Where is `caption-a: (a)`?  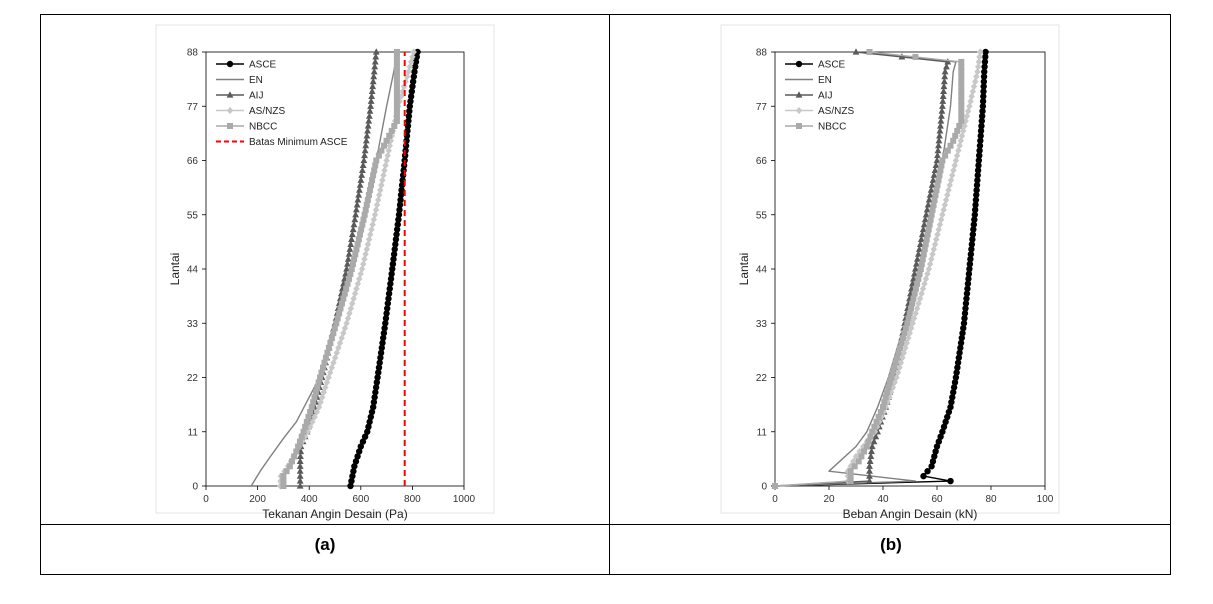 caption-a: (a) is located at coordinates (325, 544).